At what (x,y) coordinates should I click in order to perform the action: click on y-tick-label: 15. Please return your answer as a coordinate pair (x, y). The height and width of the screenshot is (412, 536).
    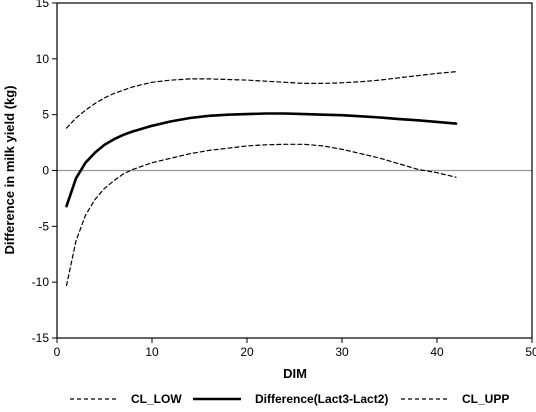
    Looking at the image, I should click on (43, 5).